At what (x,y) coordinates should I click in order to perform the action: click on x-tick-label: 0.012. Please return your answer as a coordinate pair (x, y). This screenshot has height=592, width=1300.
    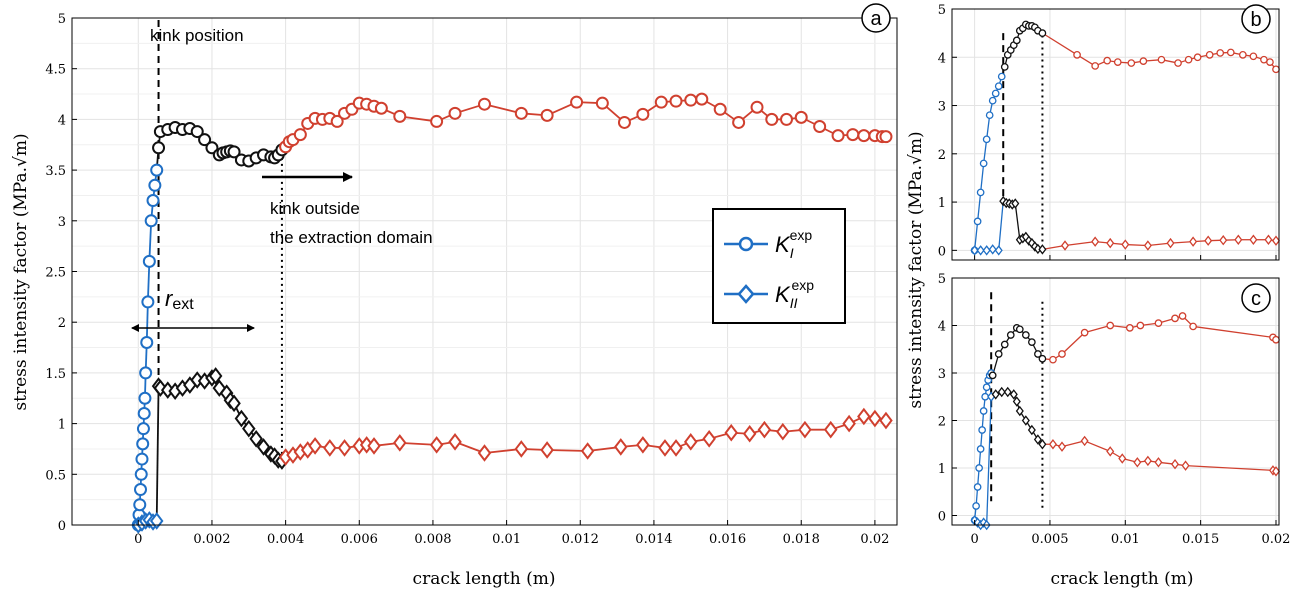
    Looking at the image, I should click on (580, 539).